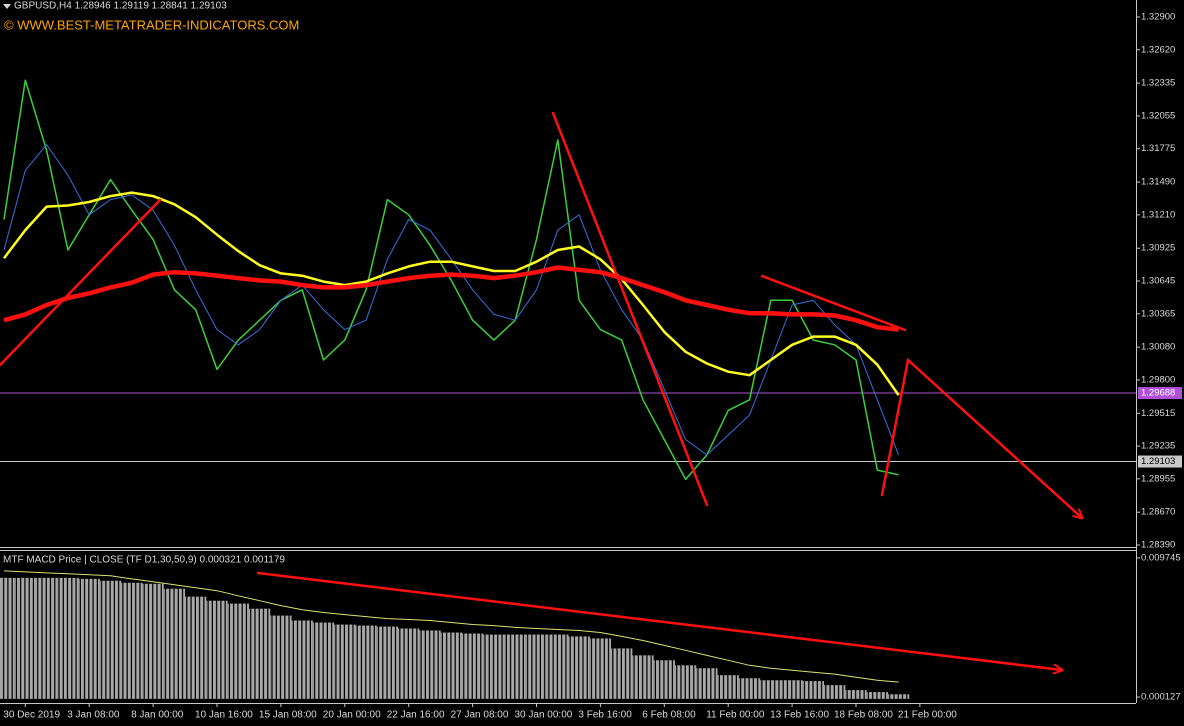  Describe the element at coordinates (735, 715) in the screenshot. I see `x-tick-label: 11 Feb 00:00` at that location.